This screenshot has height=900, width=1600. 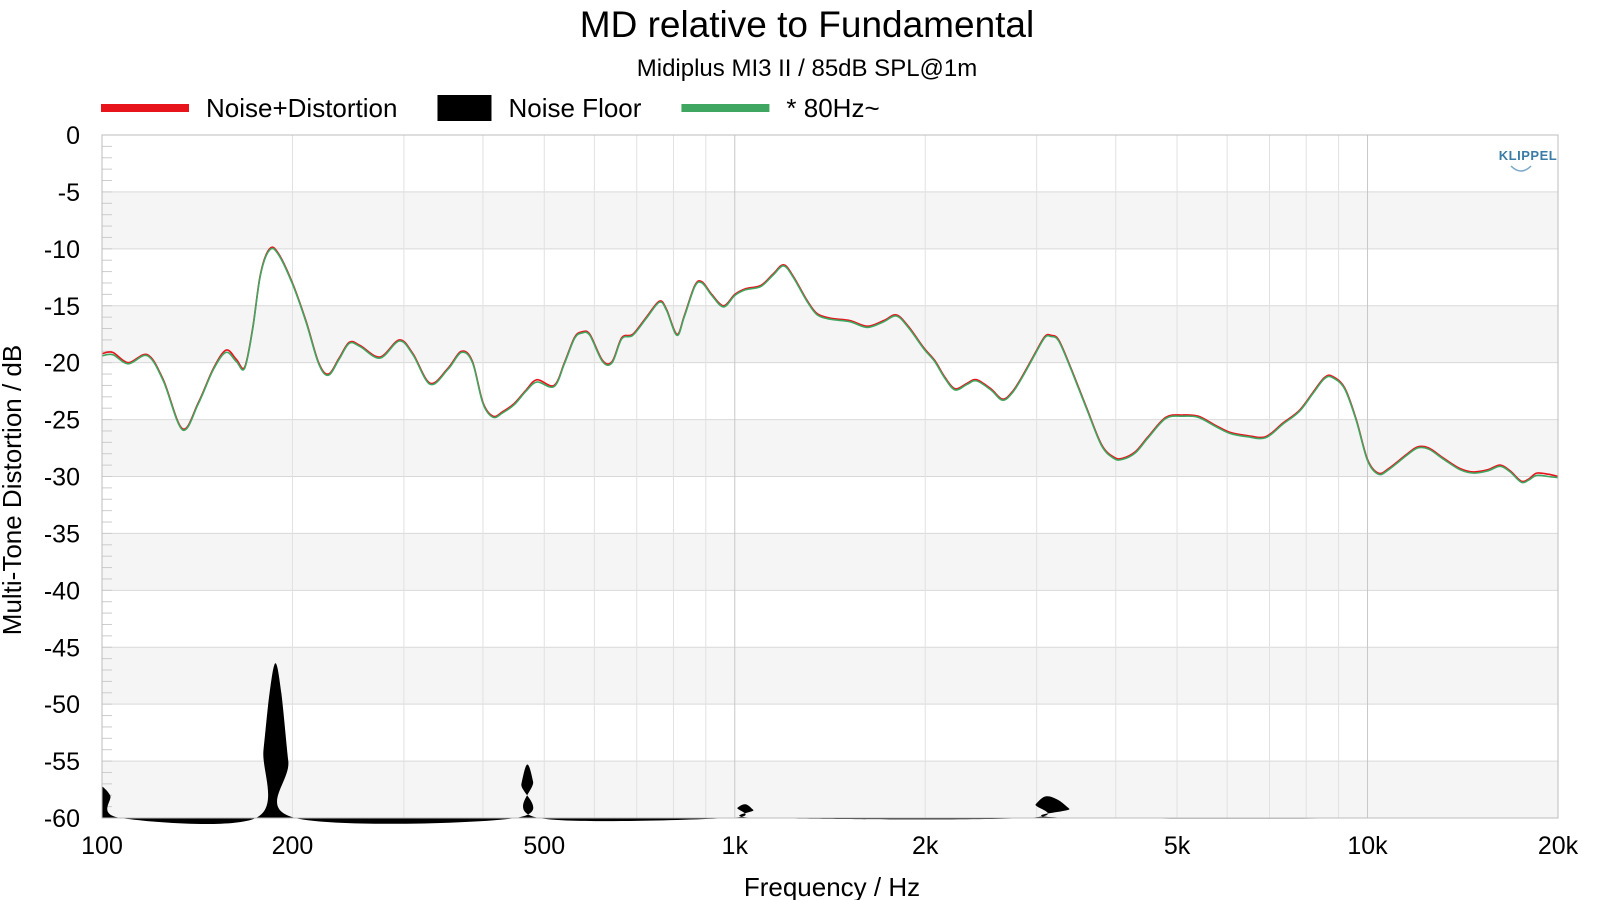 I want to click on y-tick-label: 0, so click(x=73, y=136).